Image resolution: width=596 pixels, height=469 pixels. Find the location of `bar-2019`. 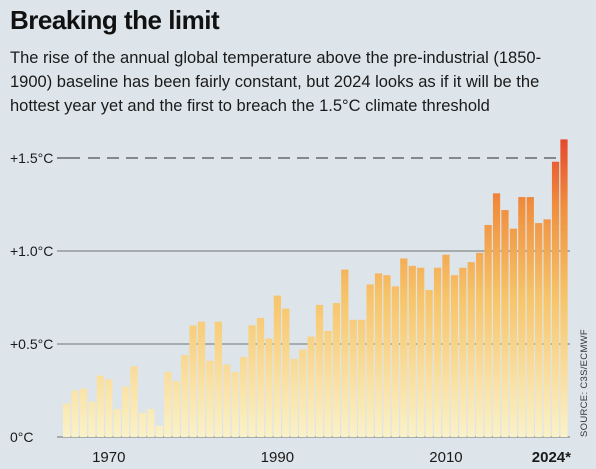

bar-2019 is located at coordinates (522, 317).